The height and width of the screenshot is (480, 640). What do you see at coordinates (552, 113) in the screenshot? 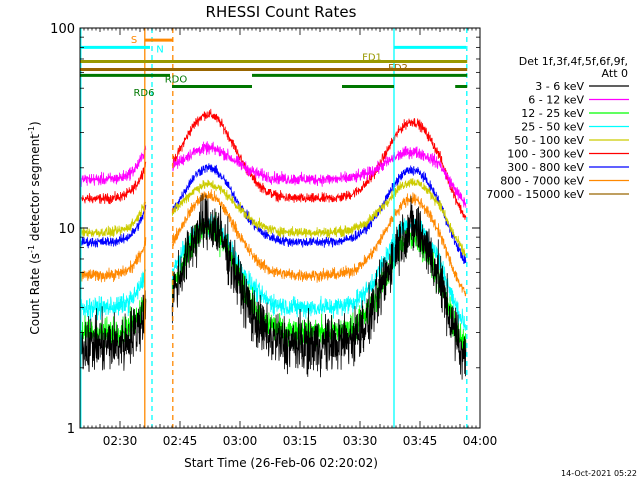
I see `legend-label: 12 - 25 keV` at bounding box center [552, 113].